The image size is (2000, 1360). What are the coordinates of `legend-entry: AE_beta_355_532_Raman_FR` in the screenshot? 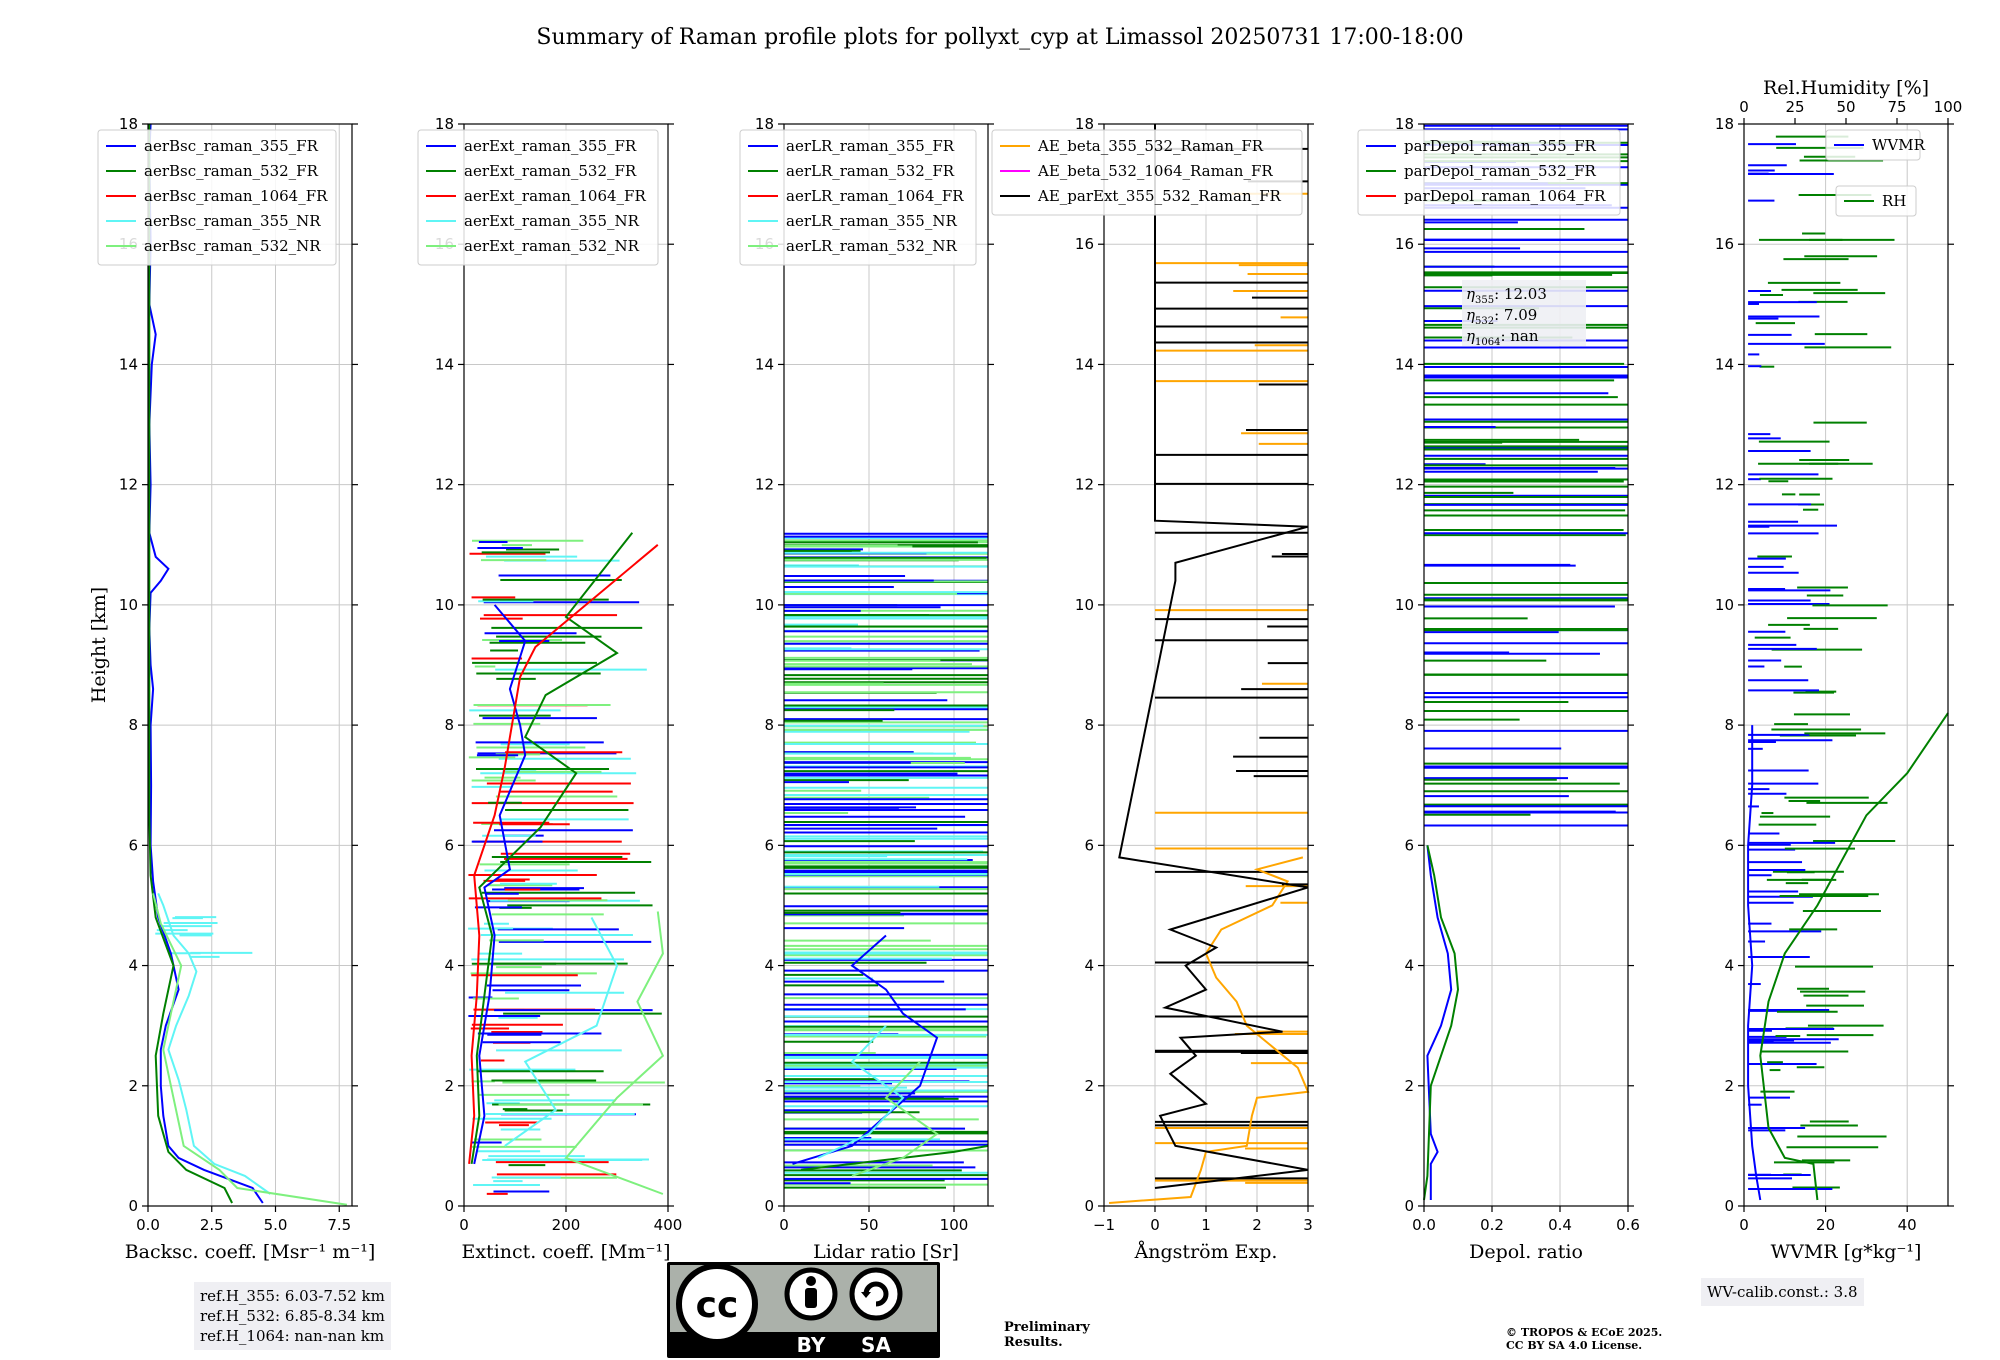 It's located at (1150, 146).